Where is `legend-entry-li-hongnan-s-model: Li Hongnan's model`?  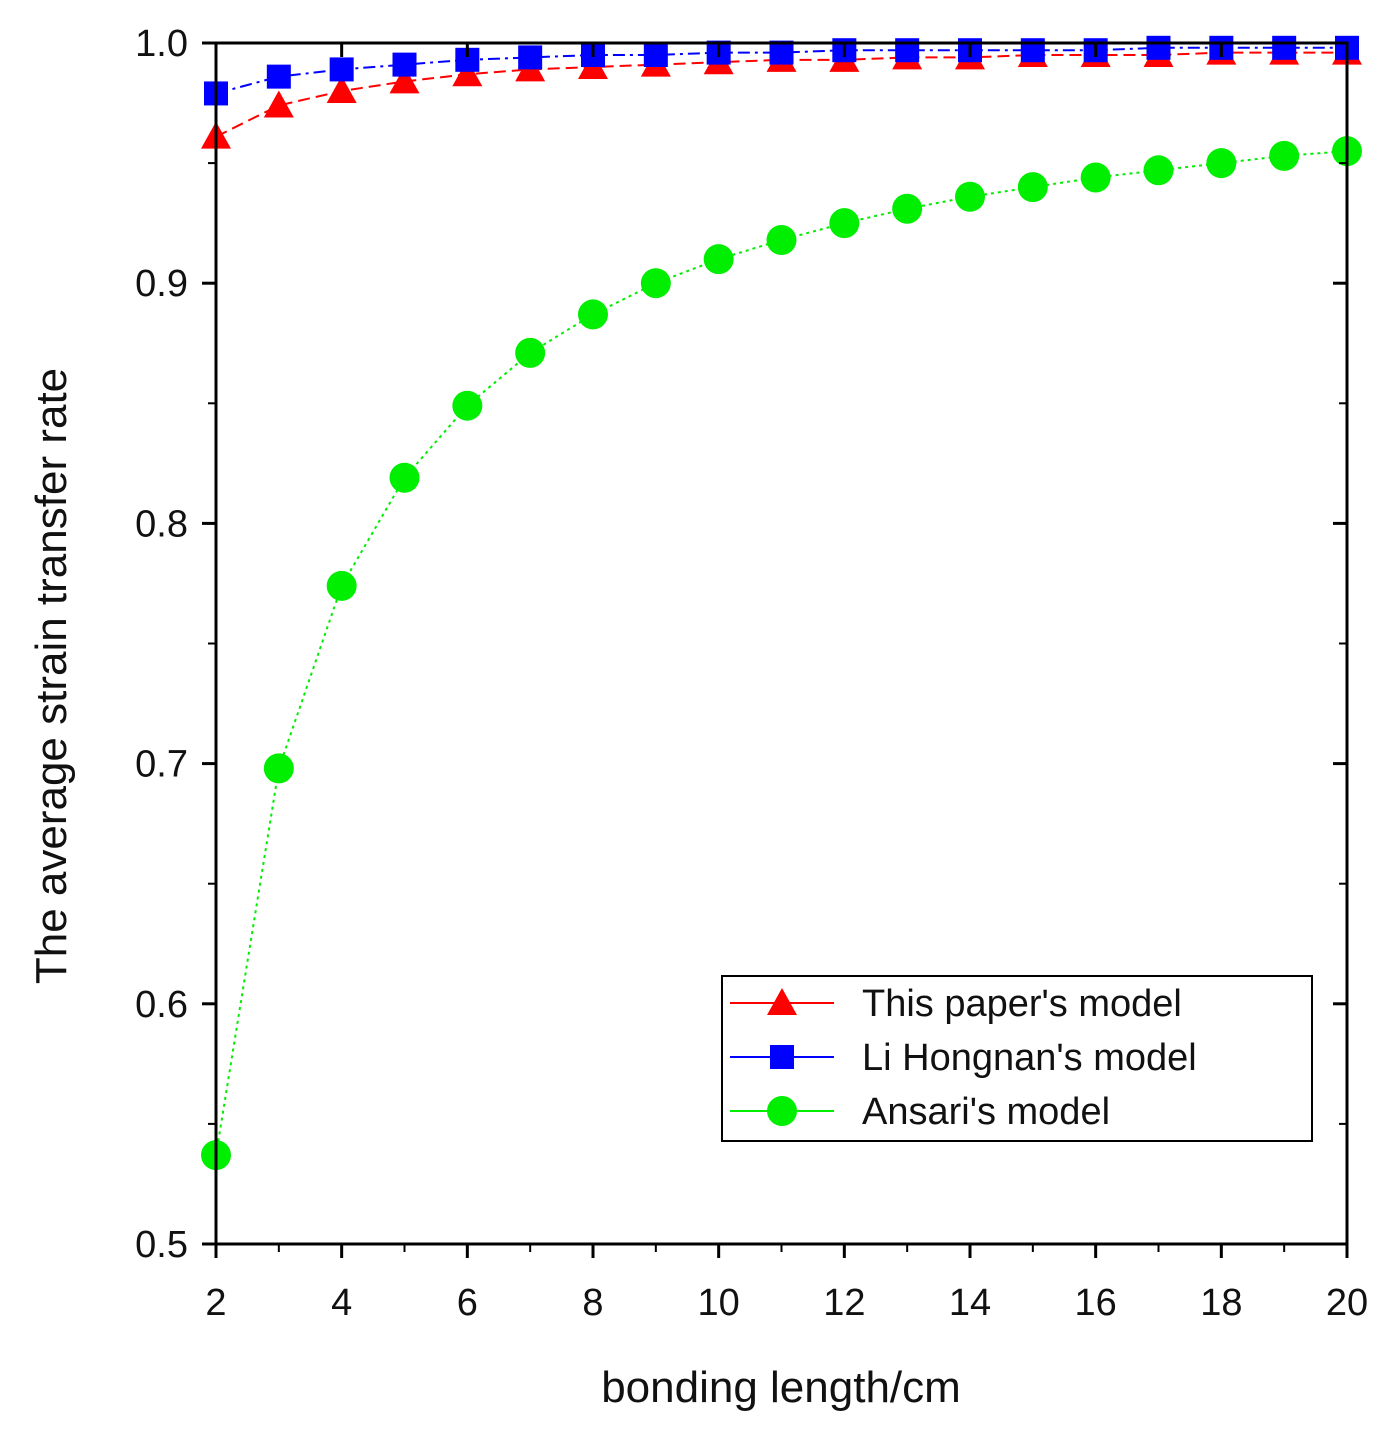 legend-entry-li-hongnan-s-model: Li Hongnan's model is located at coordinates (963, 1058).